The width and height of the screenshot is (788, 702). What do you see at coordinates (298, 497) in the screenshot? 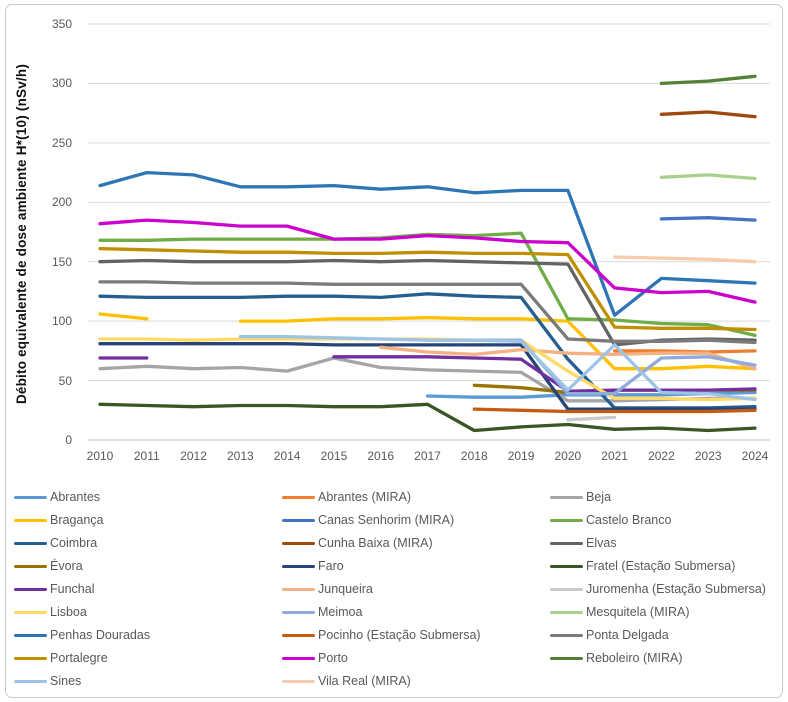
I see `legend-swatch-abrantes-mira` at bounding box center [298, 497].